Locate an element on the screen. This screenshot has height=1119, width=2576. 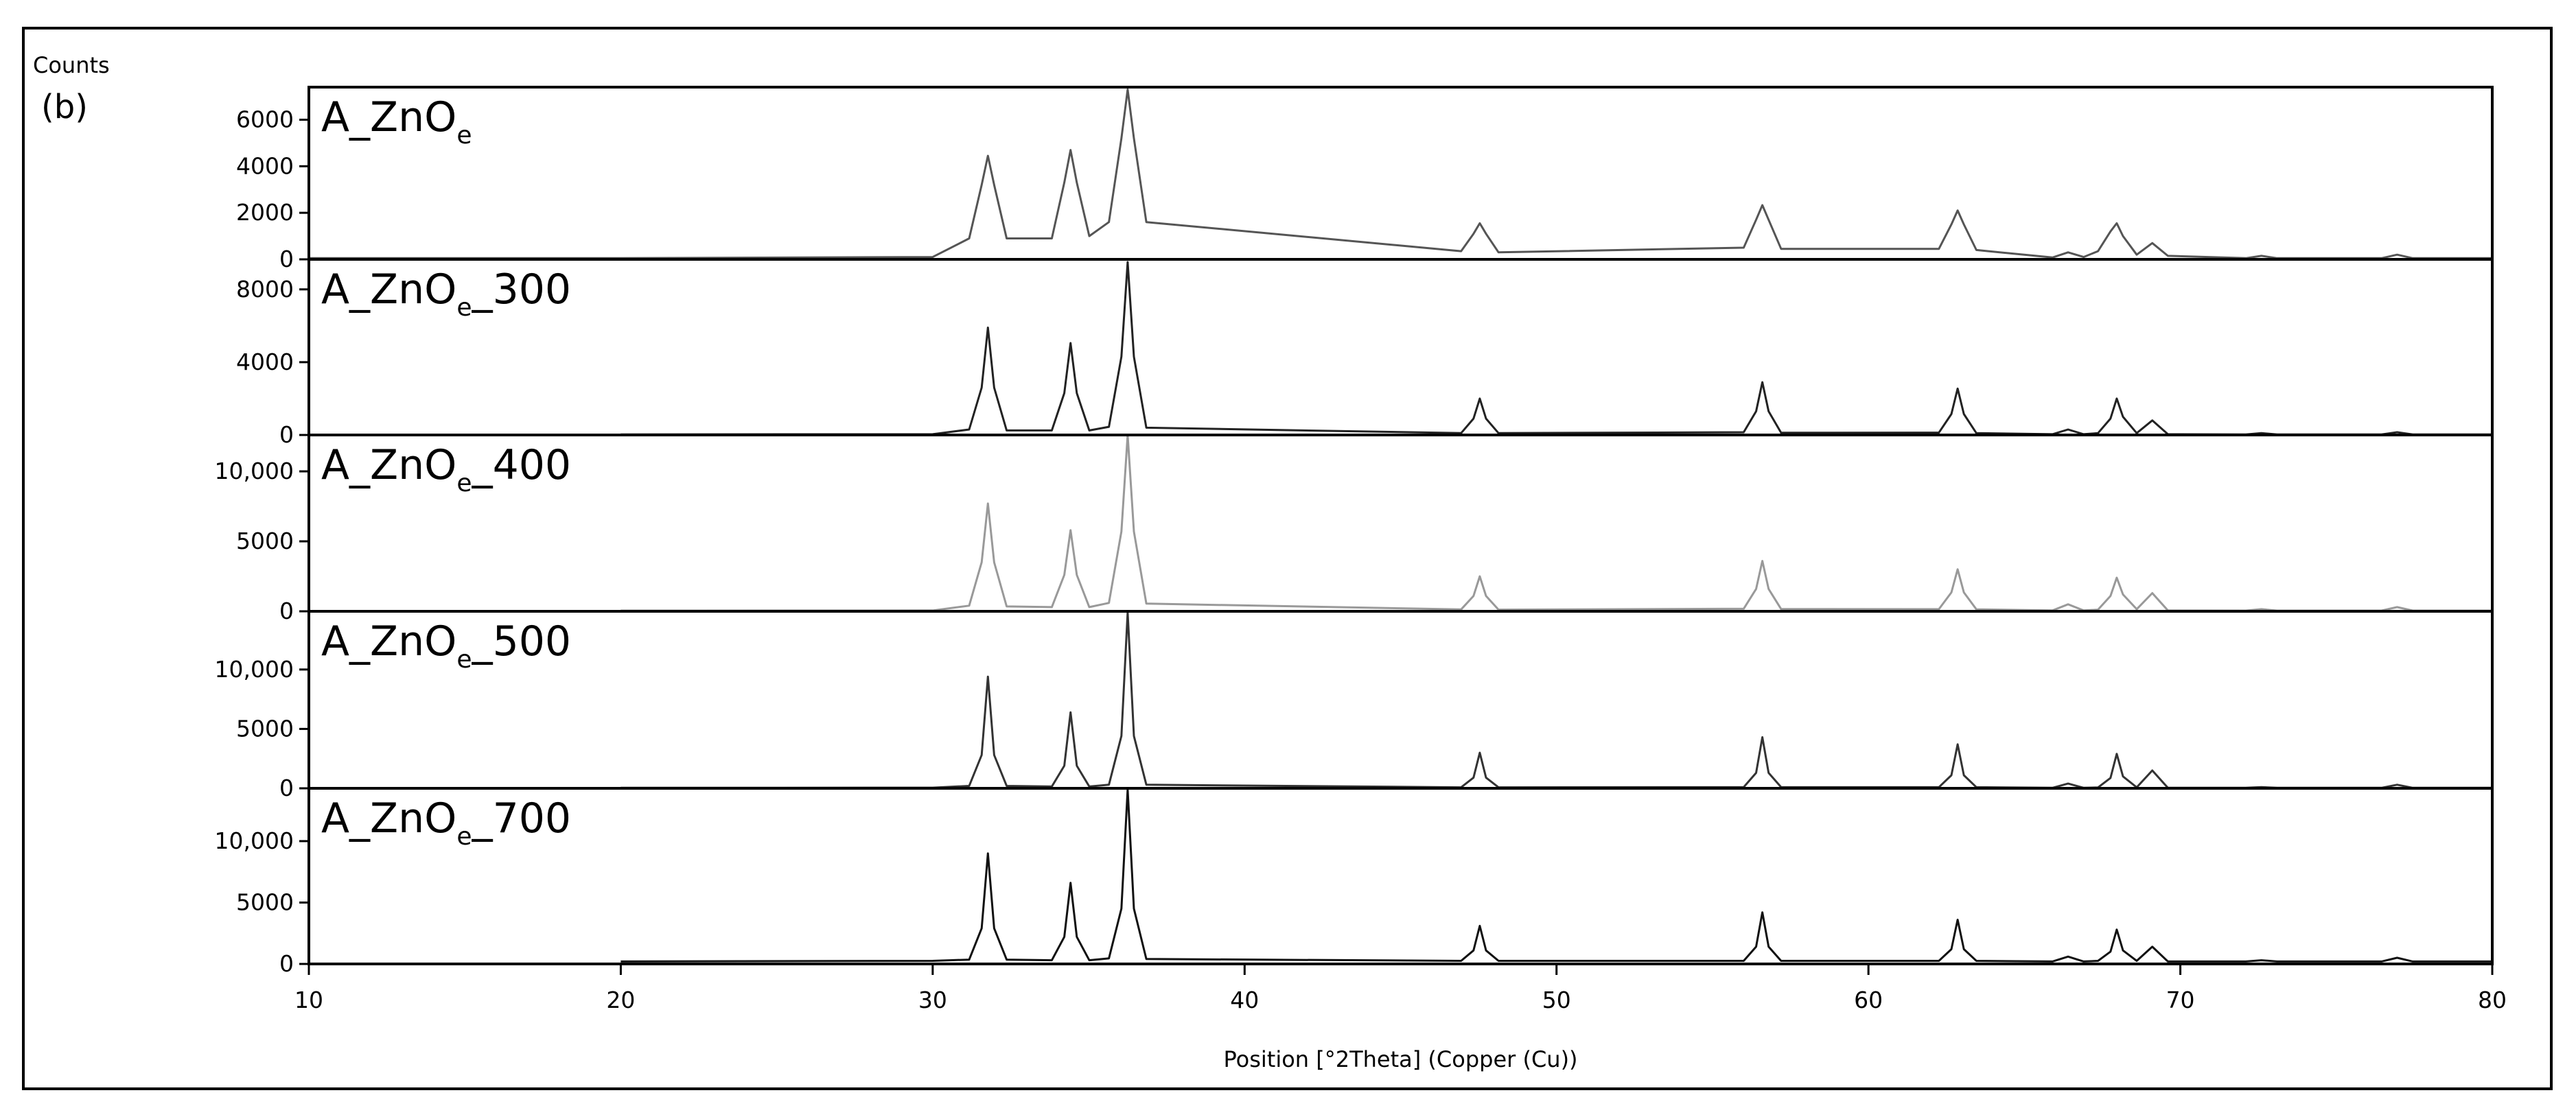
x-tick-label: 40 is located at coordinates (1244, 1000).